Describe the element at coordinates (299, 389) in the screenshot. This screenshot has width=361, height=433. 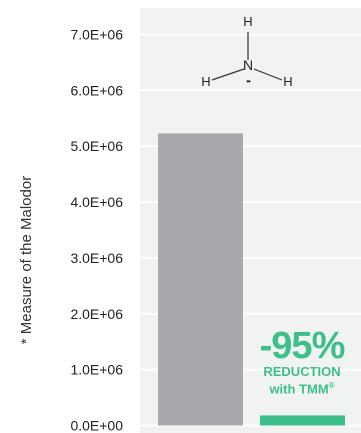
I see `with-tmm-text: with TMM` at that location.